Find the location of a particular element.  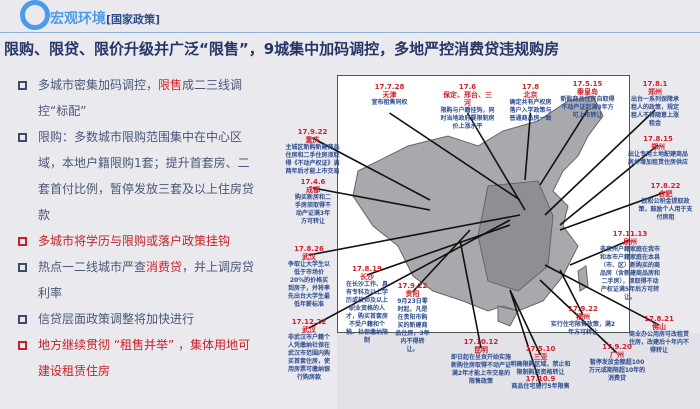

bullet-text: 成二三线调控“标配” is located at coordinates (140, 98).